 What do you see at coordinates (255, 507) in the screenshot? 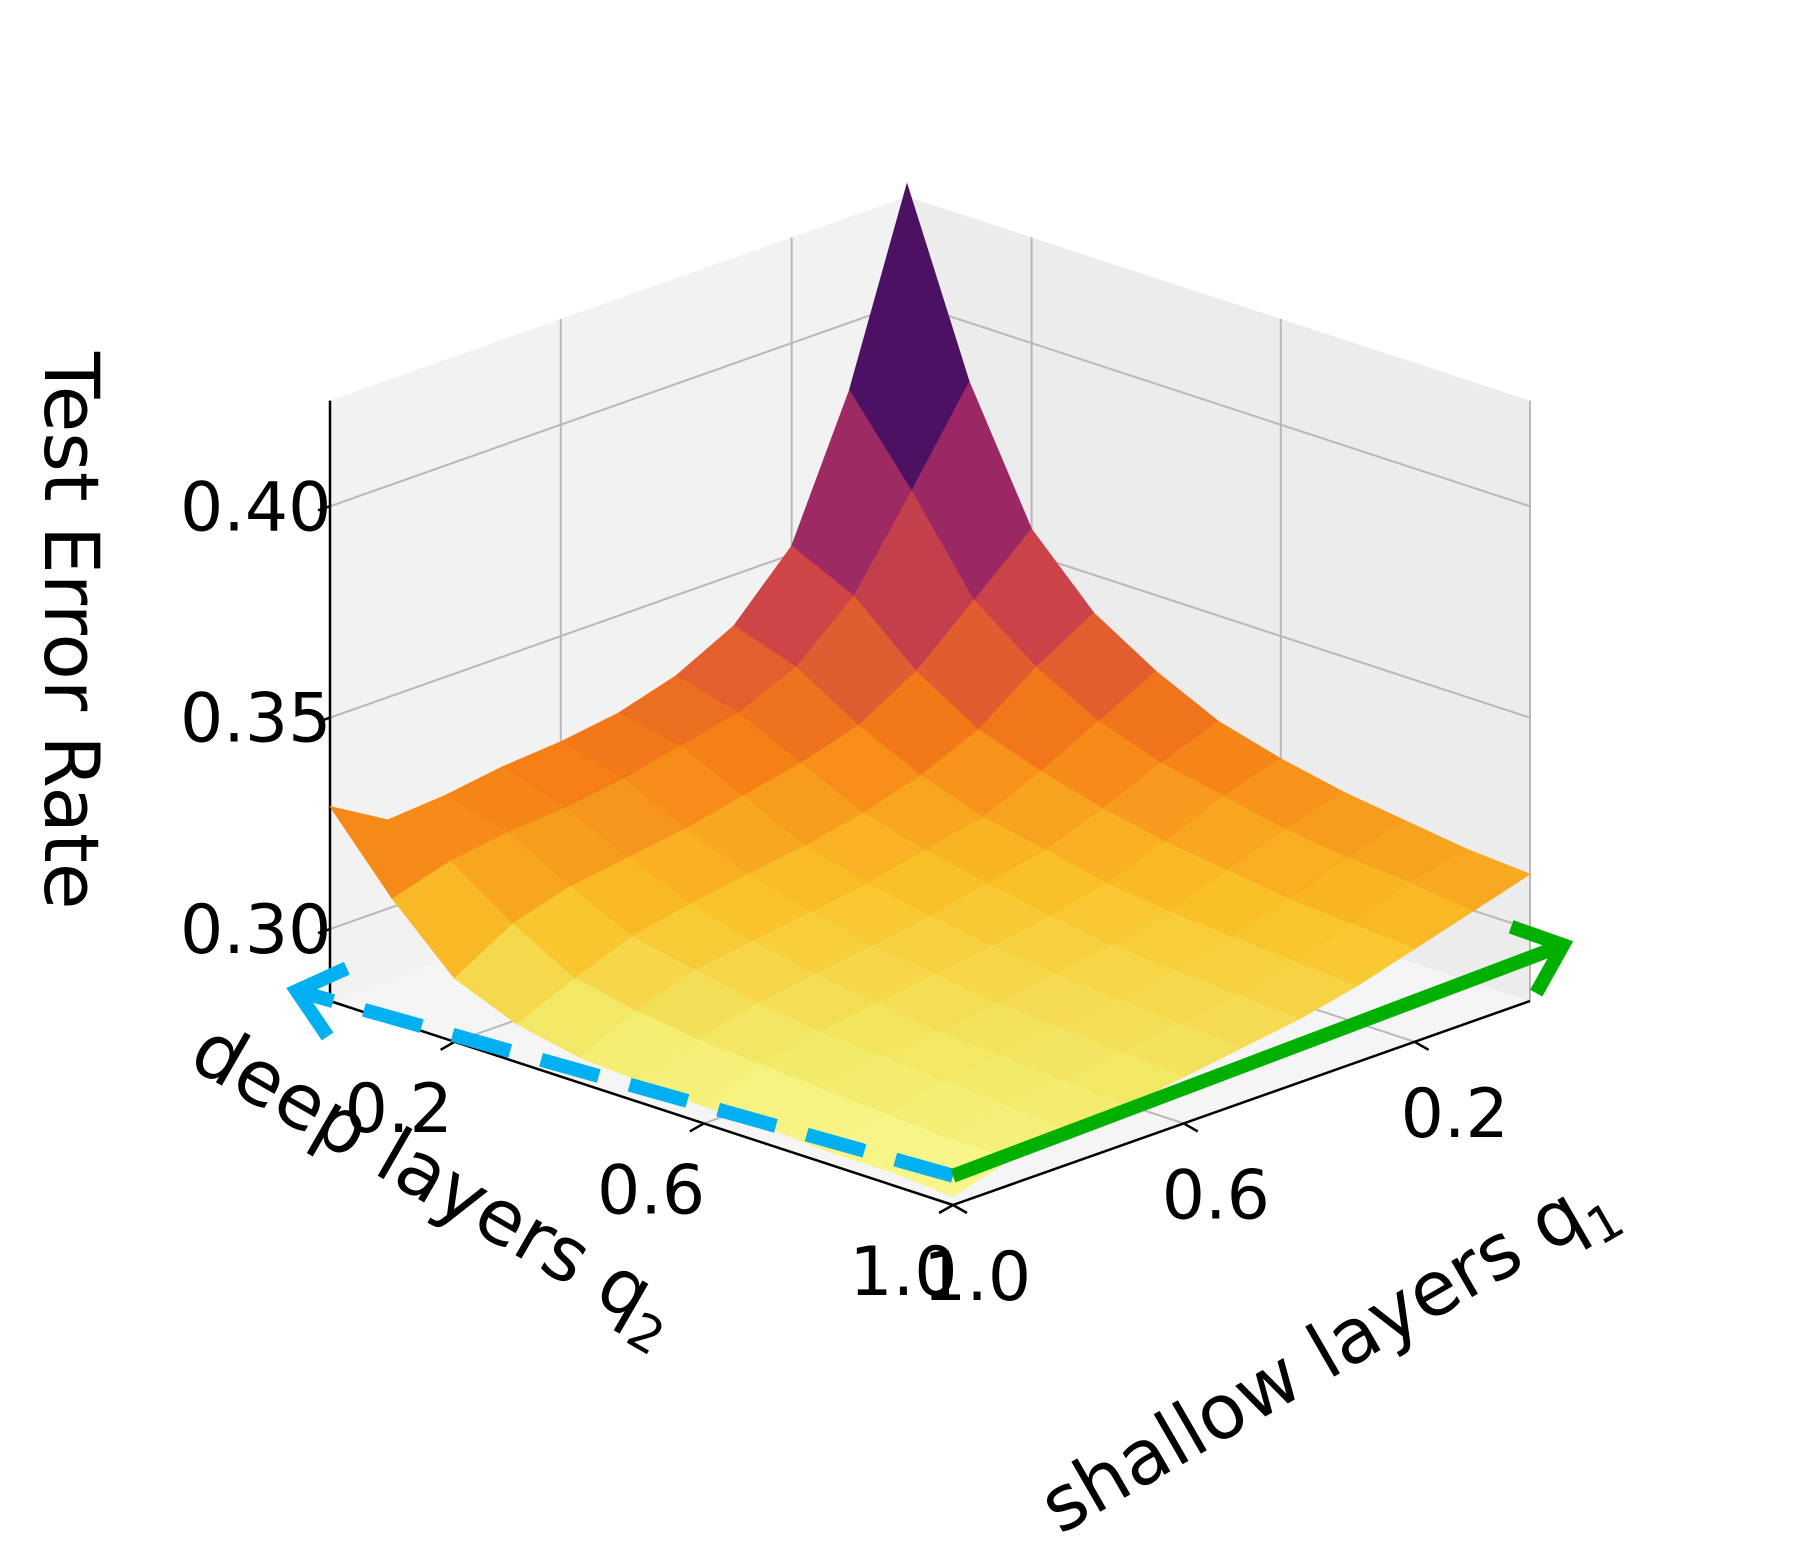
I see `z-tick-label: 0.40` at bounding box center [255, 507].